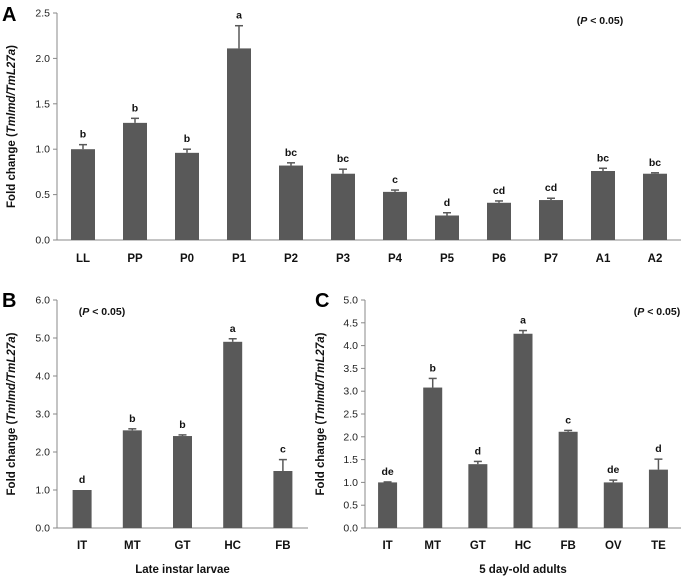  I want to click on y-tick-label: 6.0, so click(42, 301).